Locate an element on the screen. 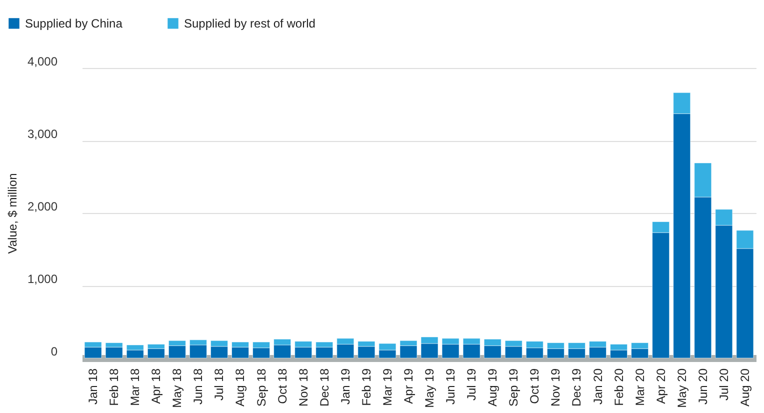 Image resolution: width=764 pixels, height=413 pixels. y-tick-label: 4,000 is located at coordinates (42, 61).